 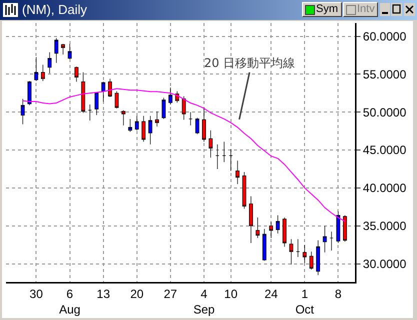 I want to click on x-tick-label: 10, so click(x=231, y=293).